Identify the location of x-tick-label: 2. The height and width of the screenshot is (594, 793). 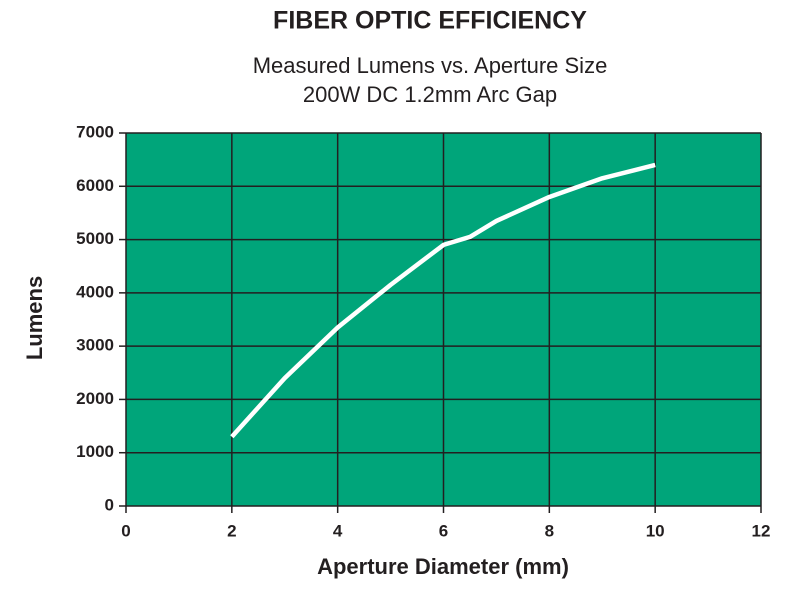
(231, 530).